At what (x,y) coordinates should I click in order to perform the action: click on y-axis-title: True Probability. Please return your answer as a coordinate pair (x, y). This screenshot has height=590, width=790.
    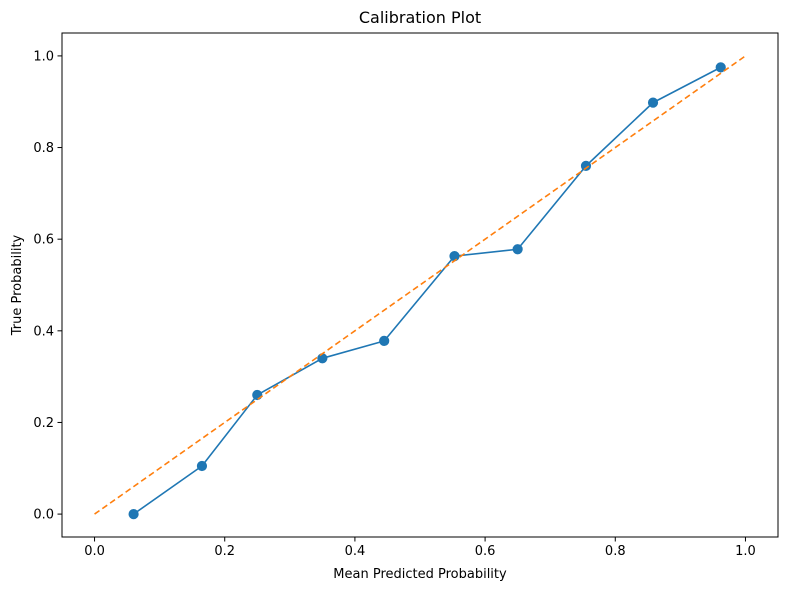
    Looking at the image, I should click on (17, 285).